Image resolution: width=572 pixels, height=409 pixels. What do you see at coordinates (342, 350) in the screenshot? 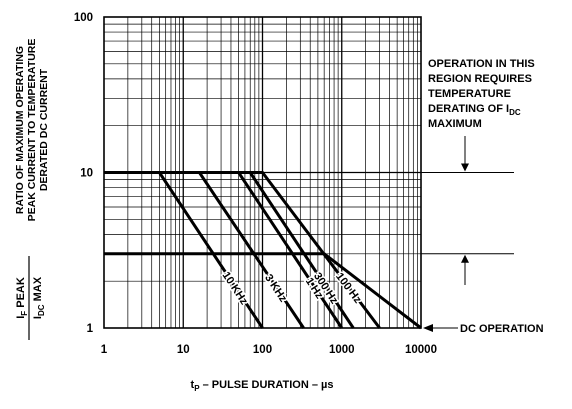
I see `x-tick-label: 1000` at bounding box center [342, 350].